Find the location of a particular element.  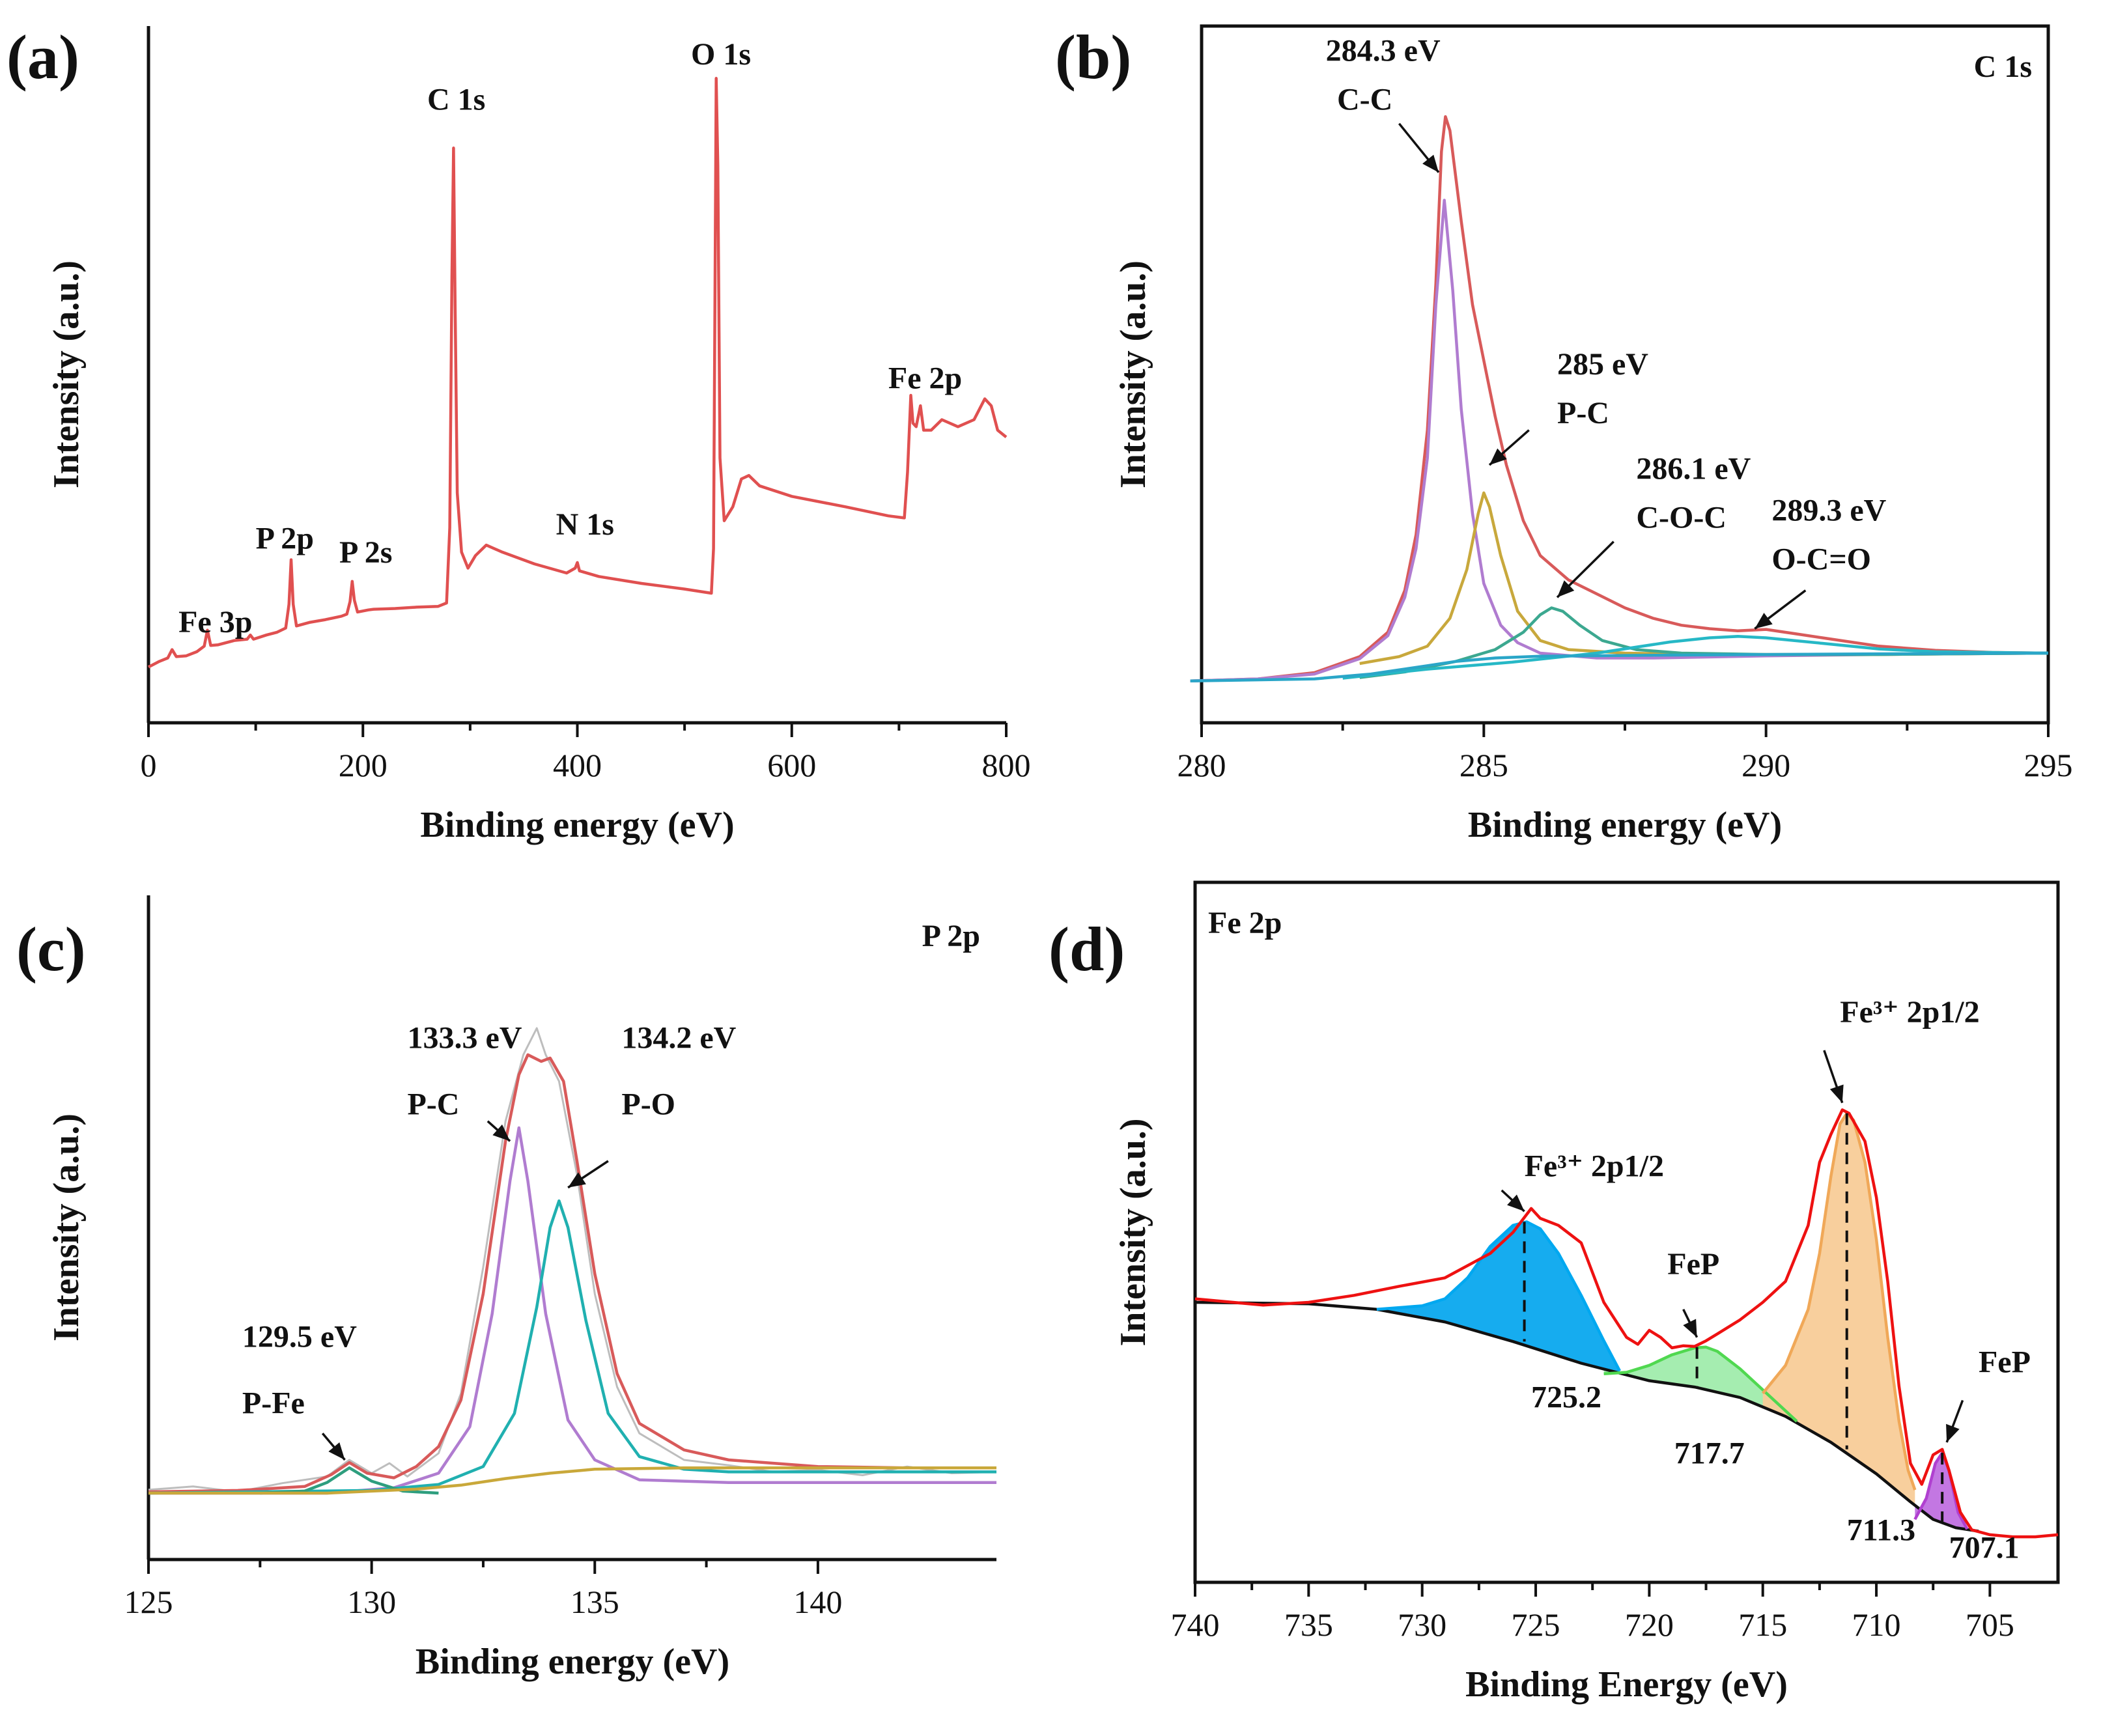

peak-annotation: P-O is located at coordinates (648, 1105).